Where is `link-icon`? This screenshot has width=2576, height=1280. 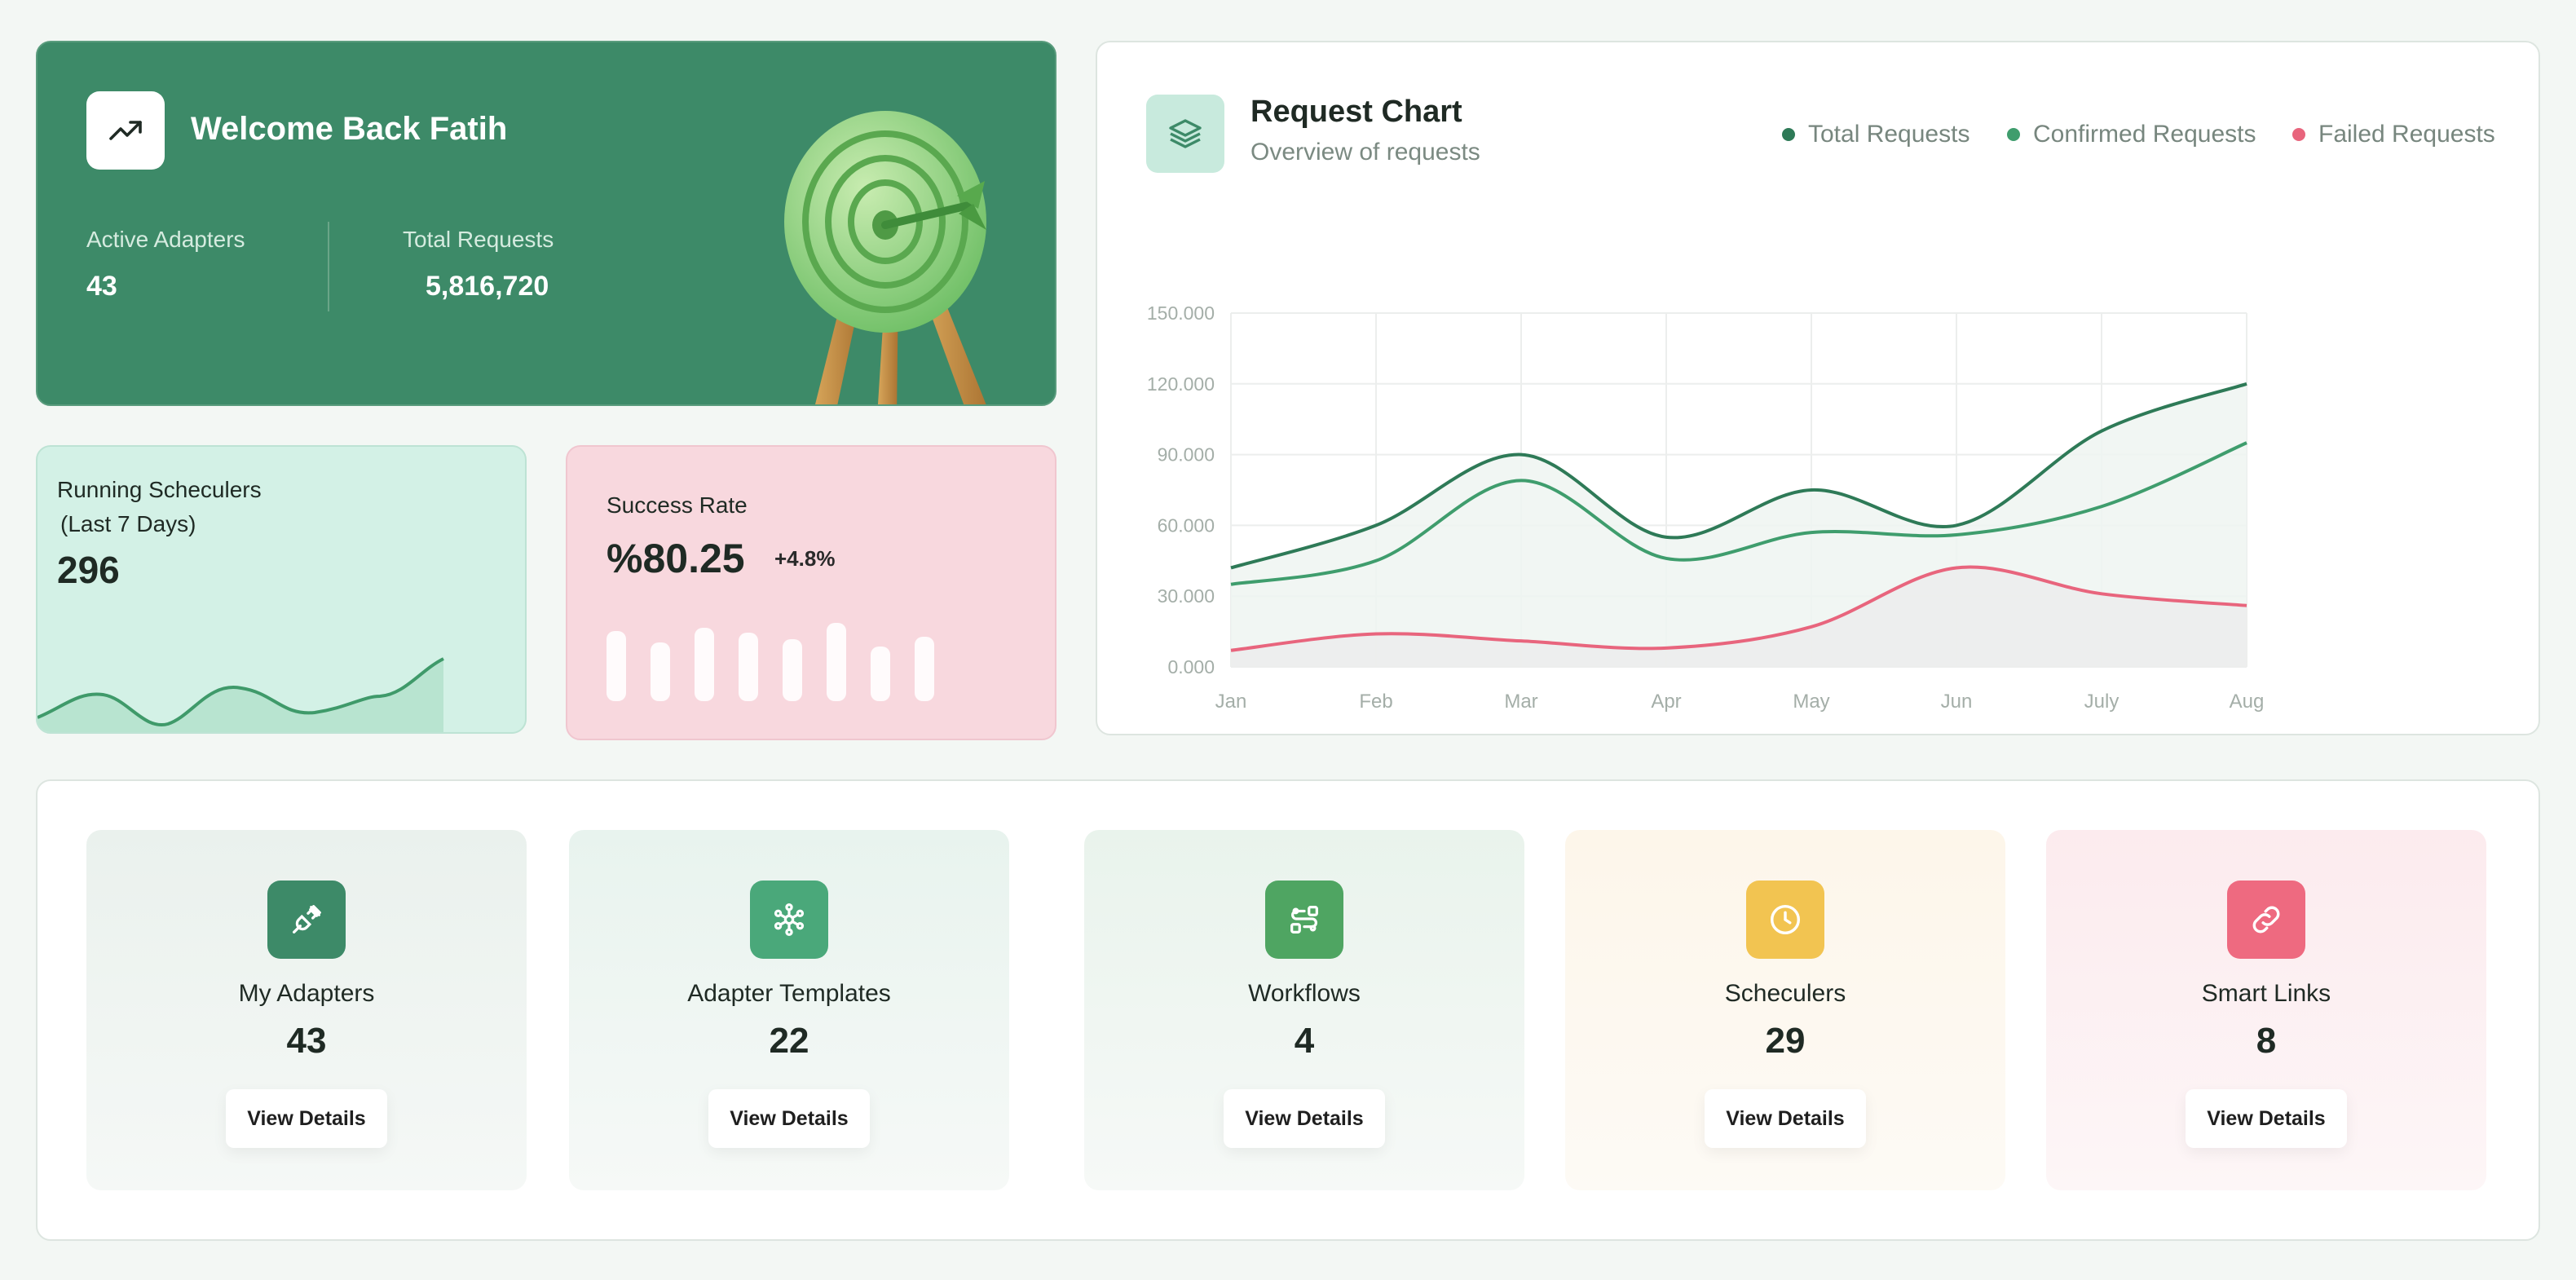
link-icon is located at coordinates (2266, 920).